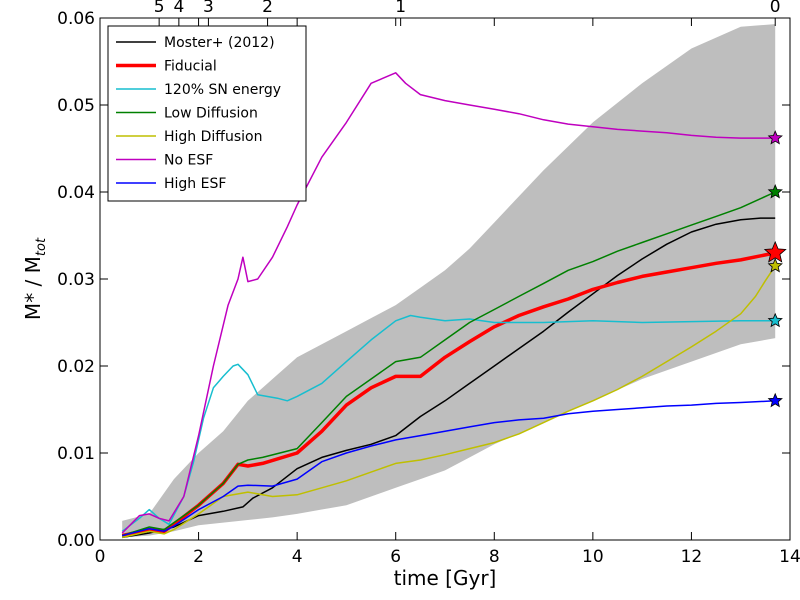 The height and width of the screenshot is (600, 800). I want to click on legend-label-fiducial: Fiducial, so click(190, 67).